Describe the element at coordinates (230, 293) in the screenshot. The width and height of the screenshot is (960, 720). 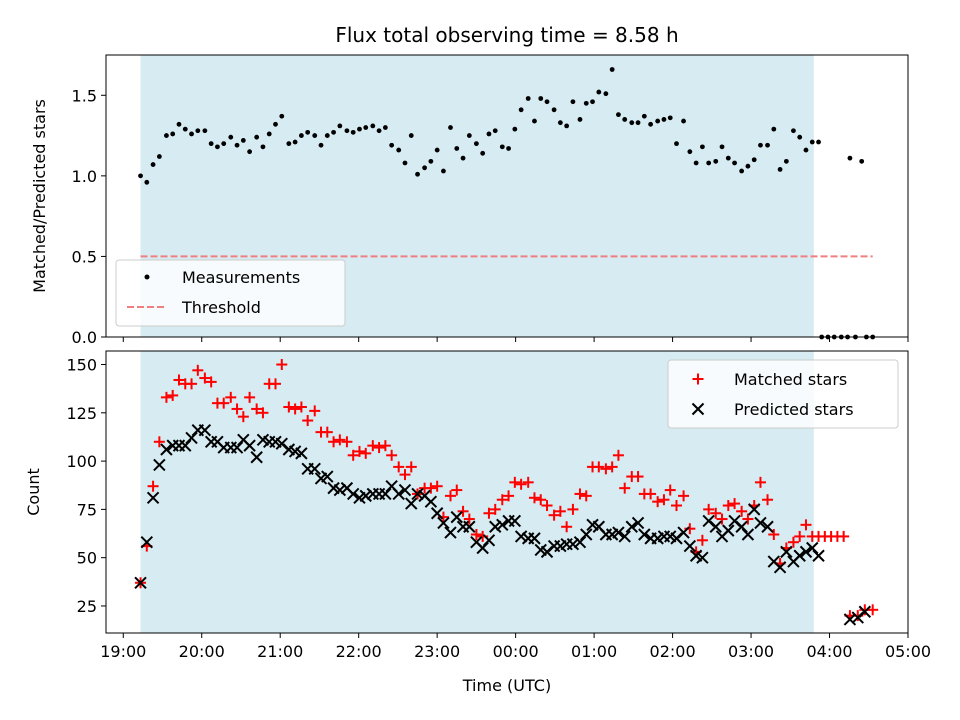
I see `ratio-legend: Measurements Threshold` at that location.